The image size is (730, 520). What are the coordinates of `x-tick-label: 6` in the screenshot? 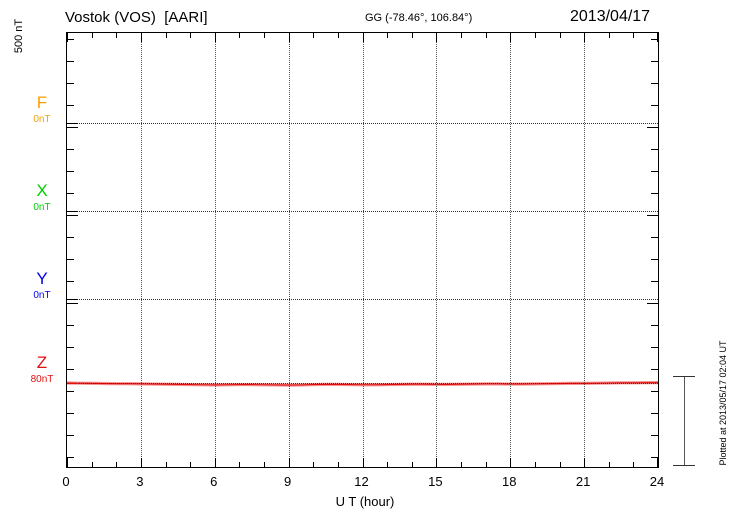 It's located at (214, 481).